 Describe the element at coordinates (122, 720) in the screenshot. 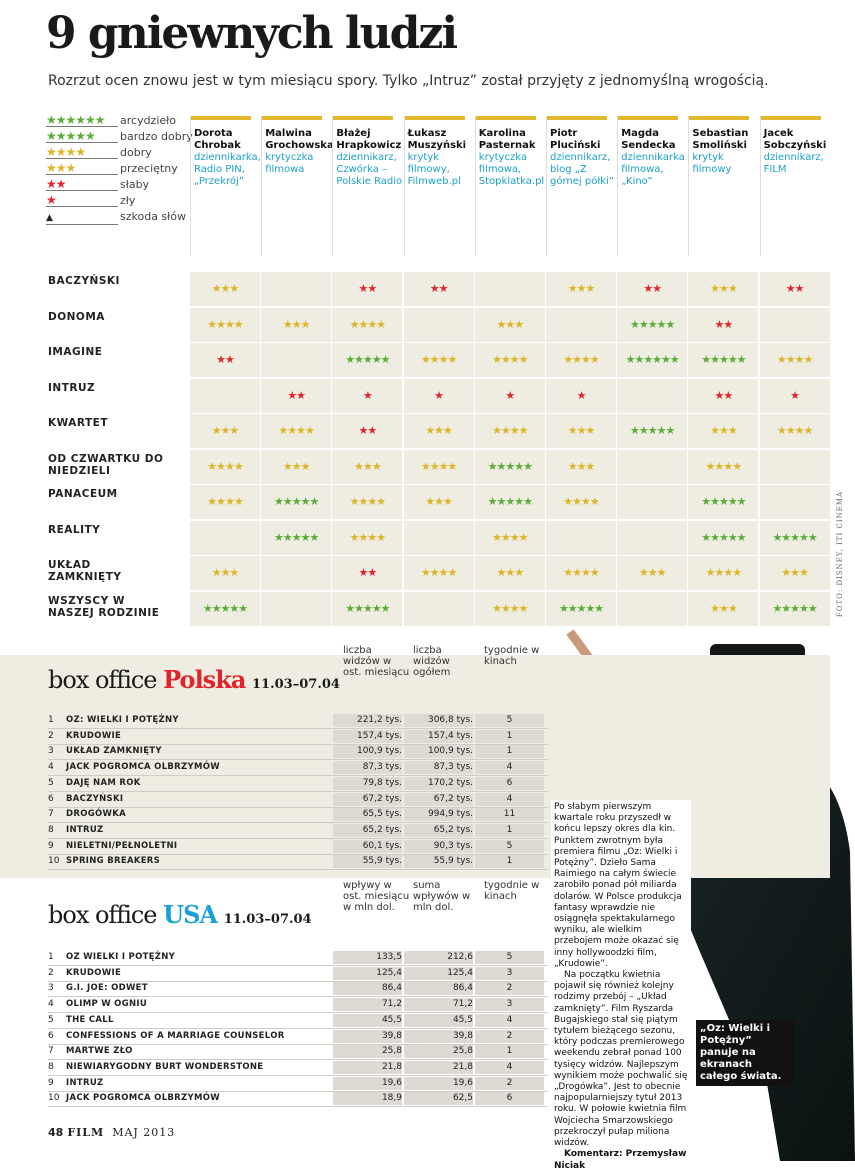

I see `film-title: OZ: WIELKI I POTĘŻNY` at that location.